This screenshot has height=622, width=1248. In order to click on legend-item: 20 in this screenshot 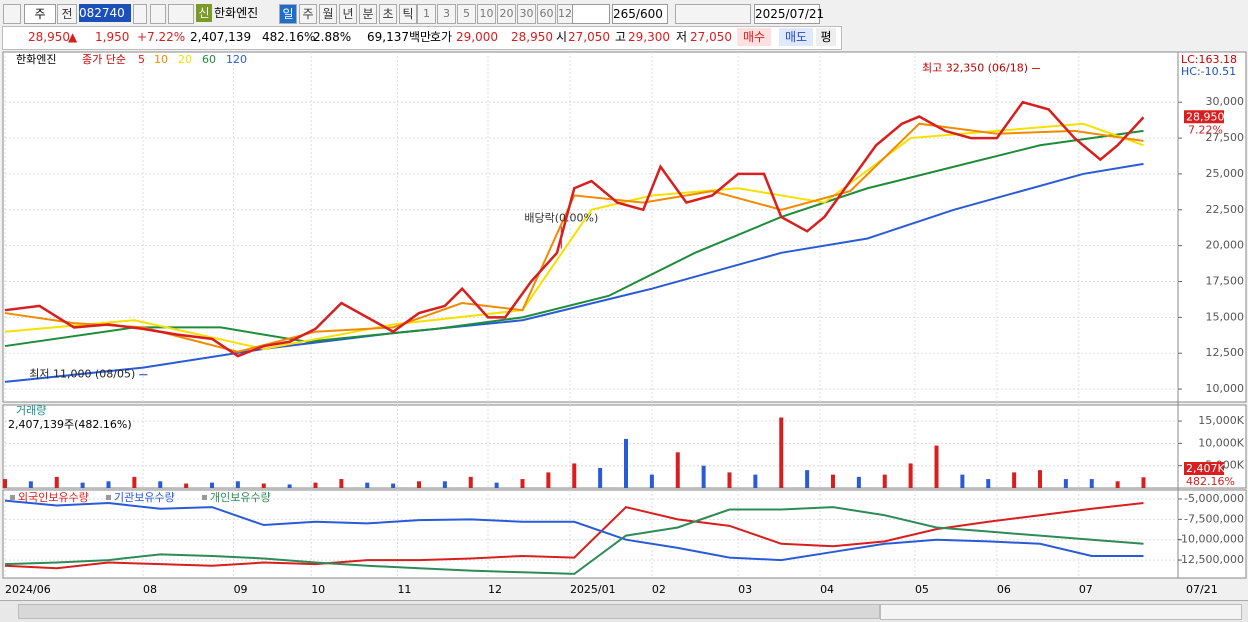, I will do `click(185, 59)`.